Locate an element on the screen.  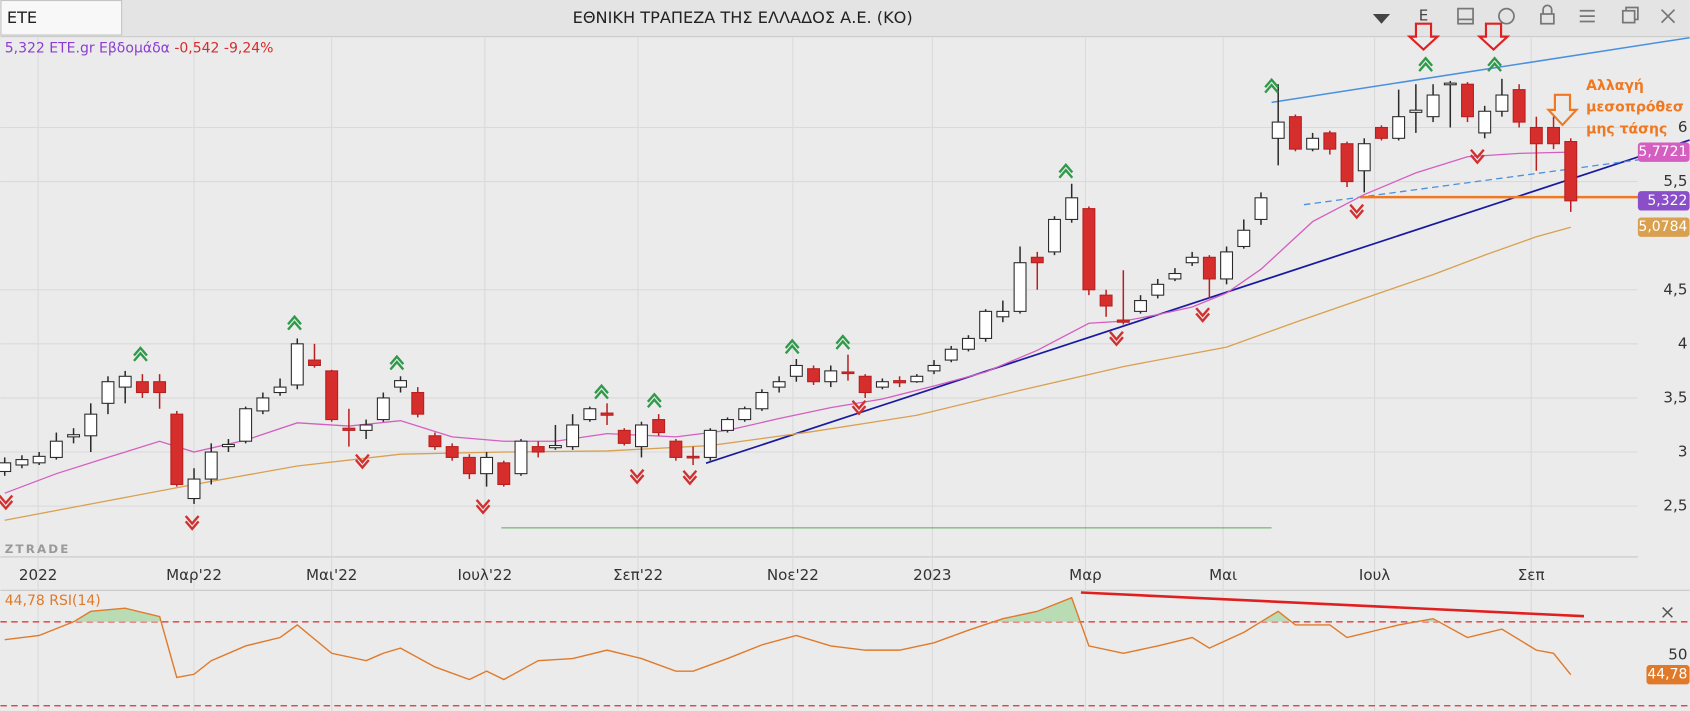
rsi-tag-label: 44,78 is located at coordinates (1667, 675).